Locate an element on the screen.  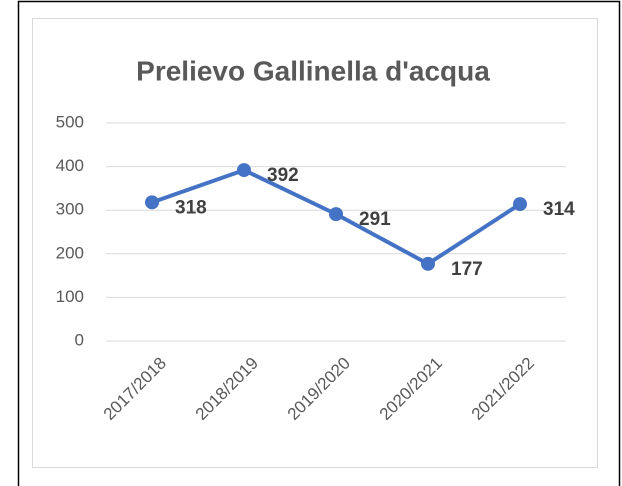
y-tick-label: 200 is located at coordinates (70, 252).